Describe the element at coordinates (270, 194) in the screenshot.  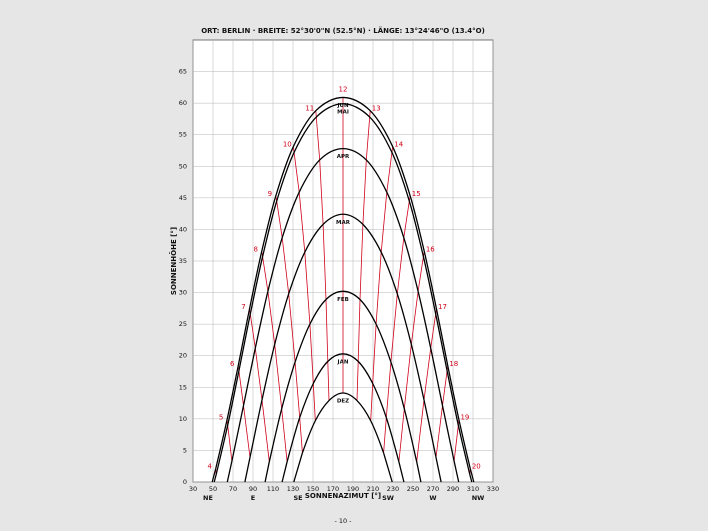
I see `hour-label: 9` at that location.